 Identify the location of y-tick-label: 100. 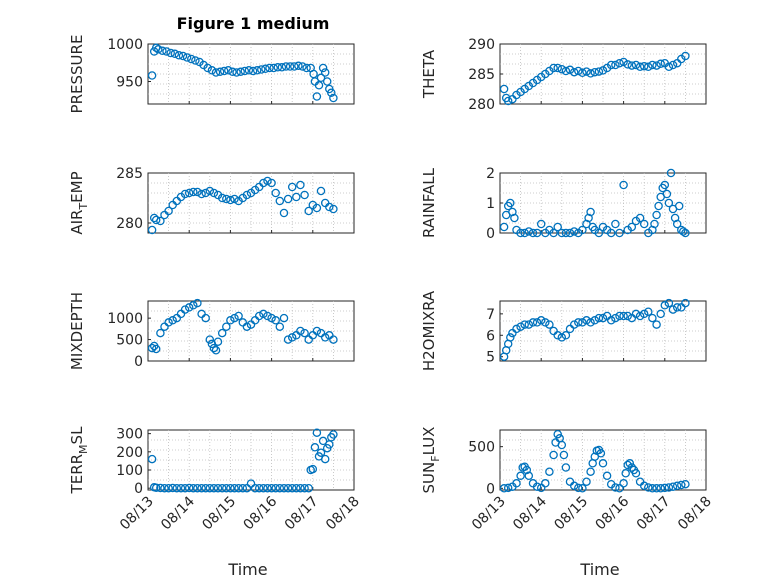
(129, 471).